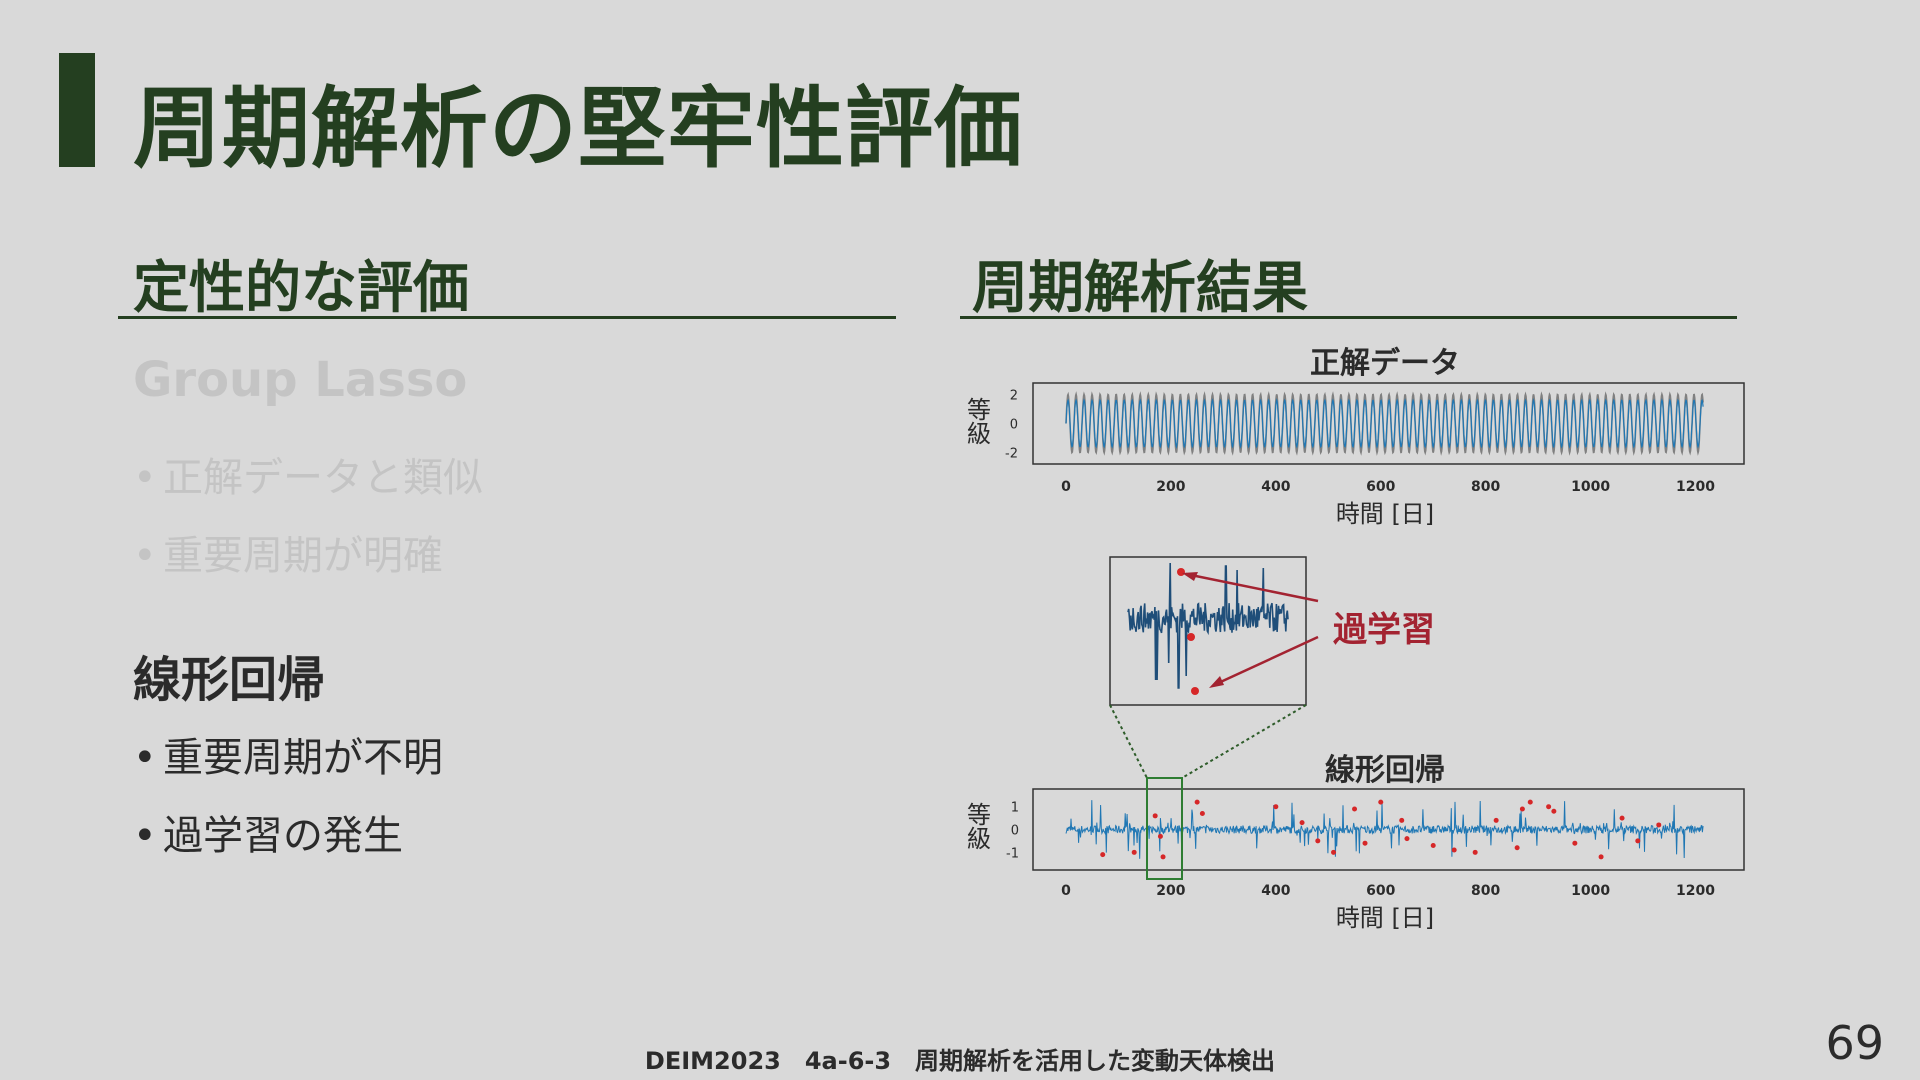 The width and height of the screenshot is (1920, 1080). Describe the element at coordinates (507, 317) in the screenshot. I see `left-section-underline` at that location.